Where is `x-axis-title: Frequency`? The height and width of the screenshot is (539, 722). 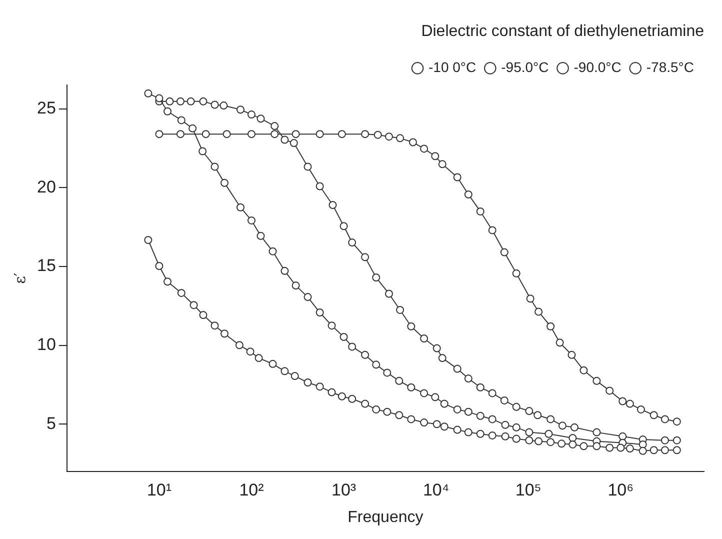
x-axis-title: Frequency is located at coordinates (386, 517).